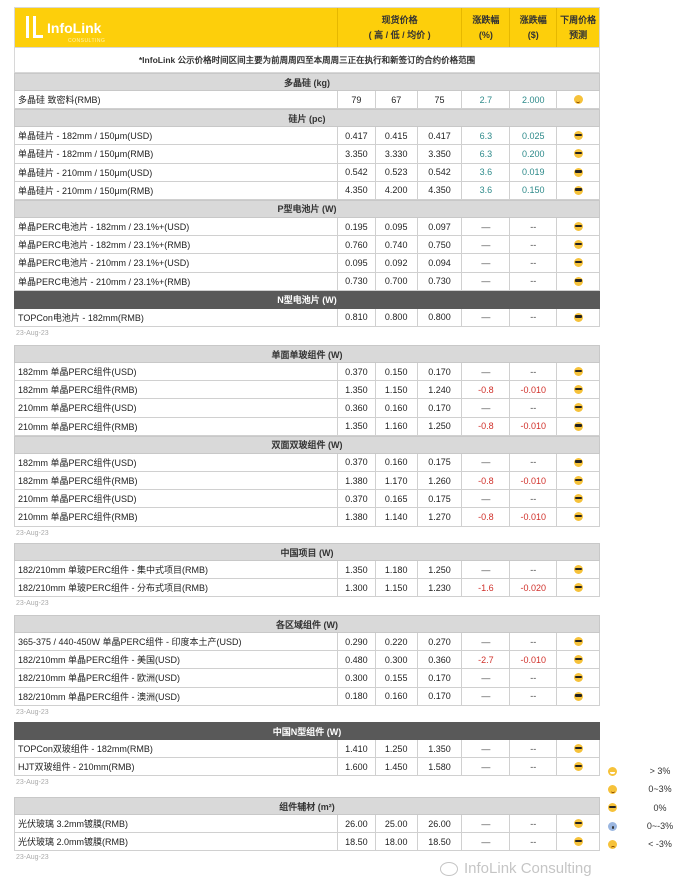 The image size is (678, 879). What do you see at coordinates (357, 281) in the screenshot?
I see `price-high: 0.730` at bounding box center [357, 281].